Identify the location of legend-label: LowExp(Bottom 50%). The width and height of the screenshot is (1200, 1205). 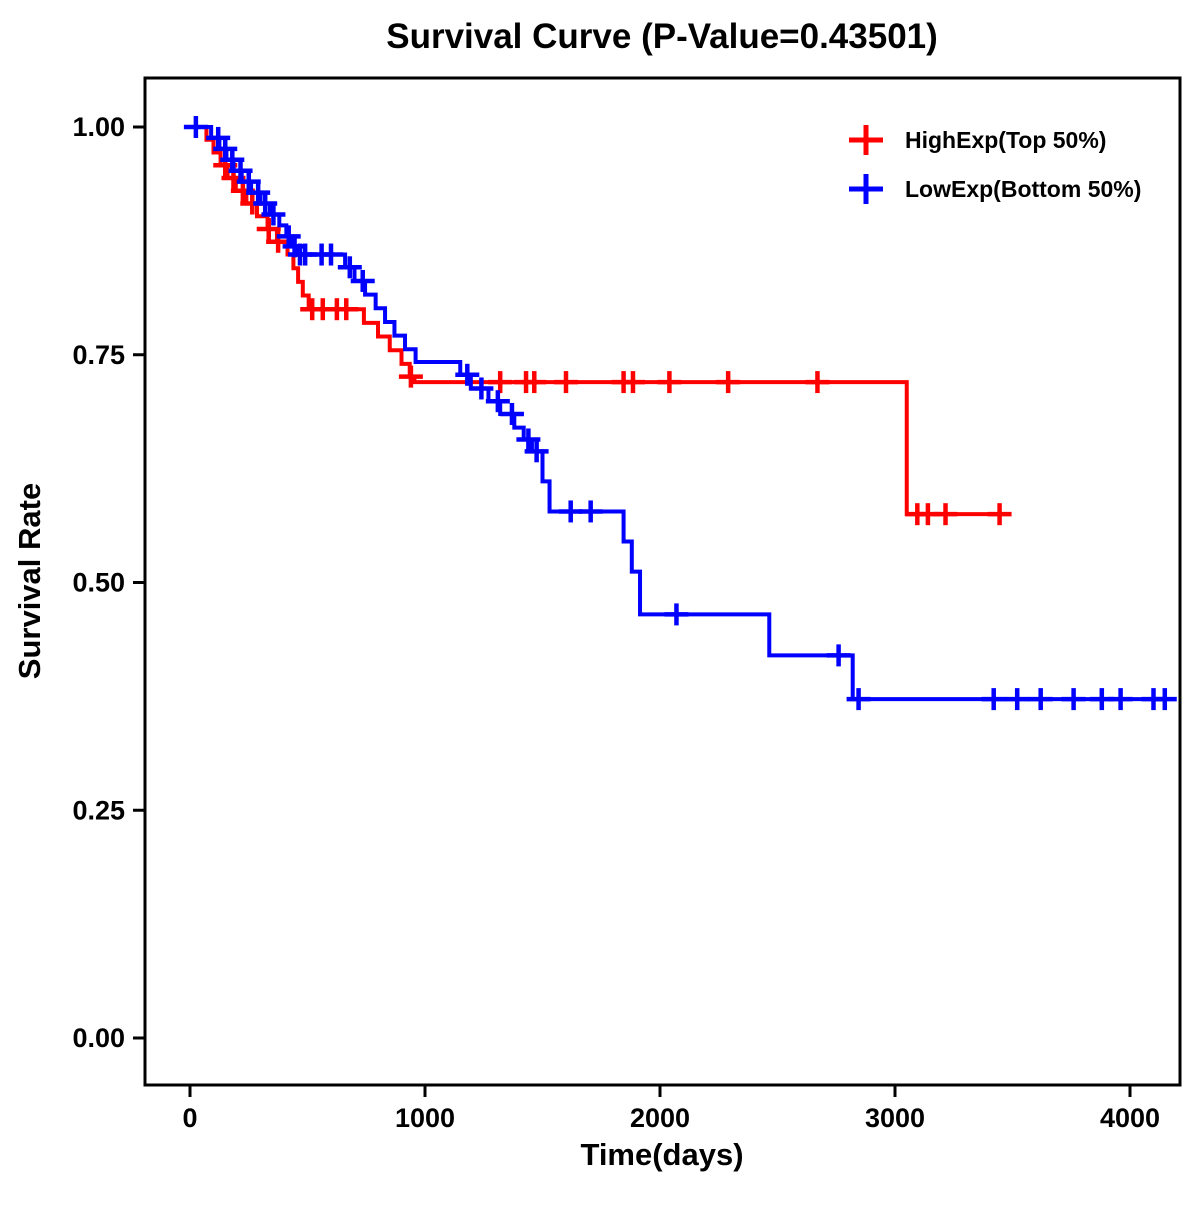
(1023, 189).